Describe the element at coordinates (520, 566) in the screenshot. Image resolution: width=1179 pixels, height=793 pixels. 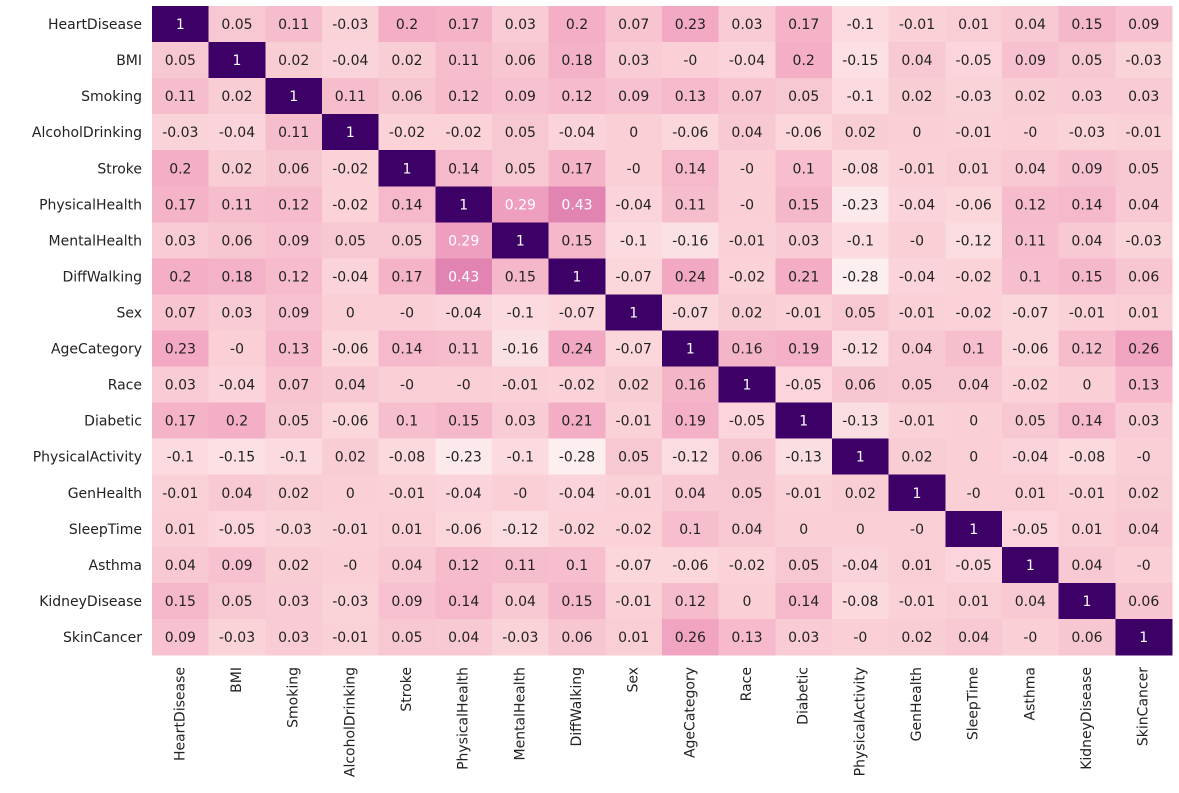
I see `cell-value-label: 0.11` at that location.